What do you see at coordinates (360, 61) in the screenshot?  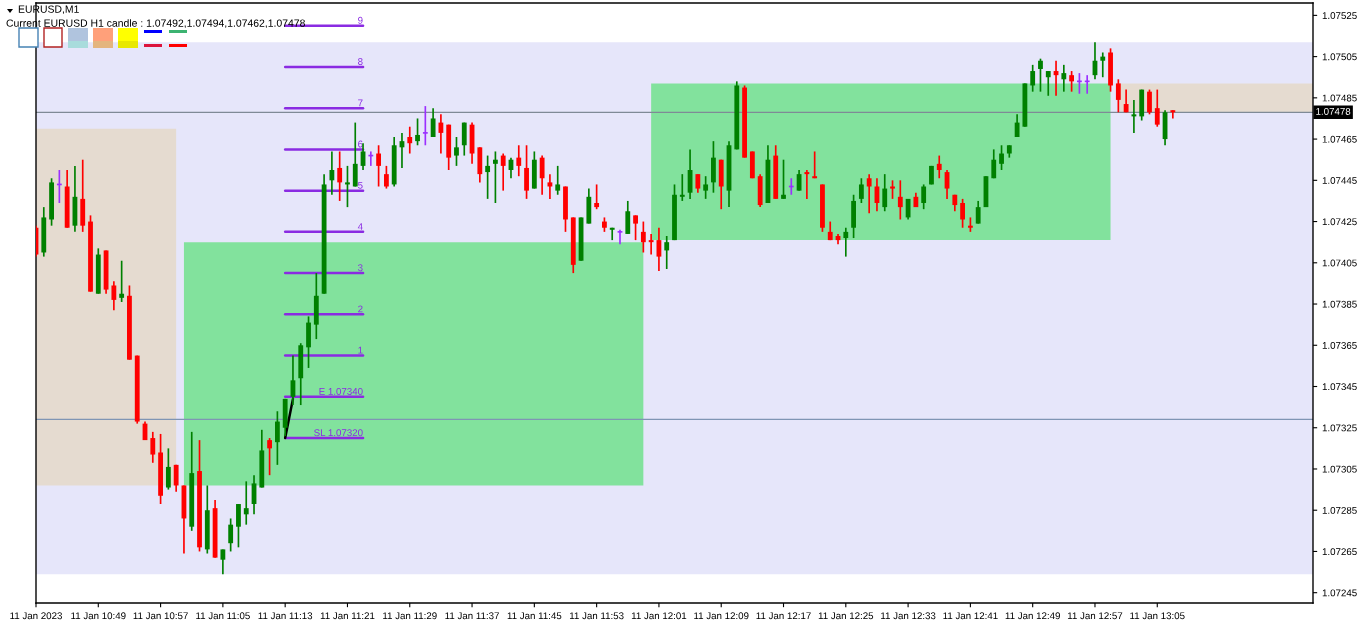 I see `series-label: 8` at bounding box center [360, 61].